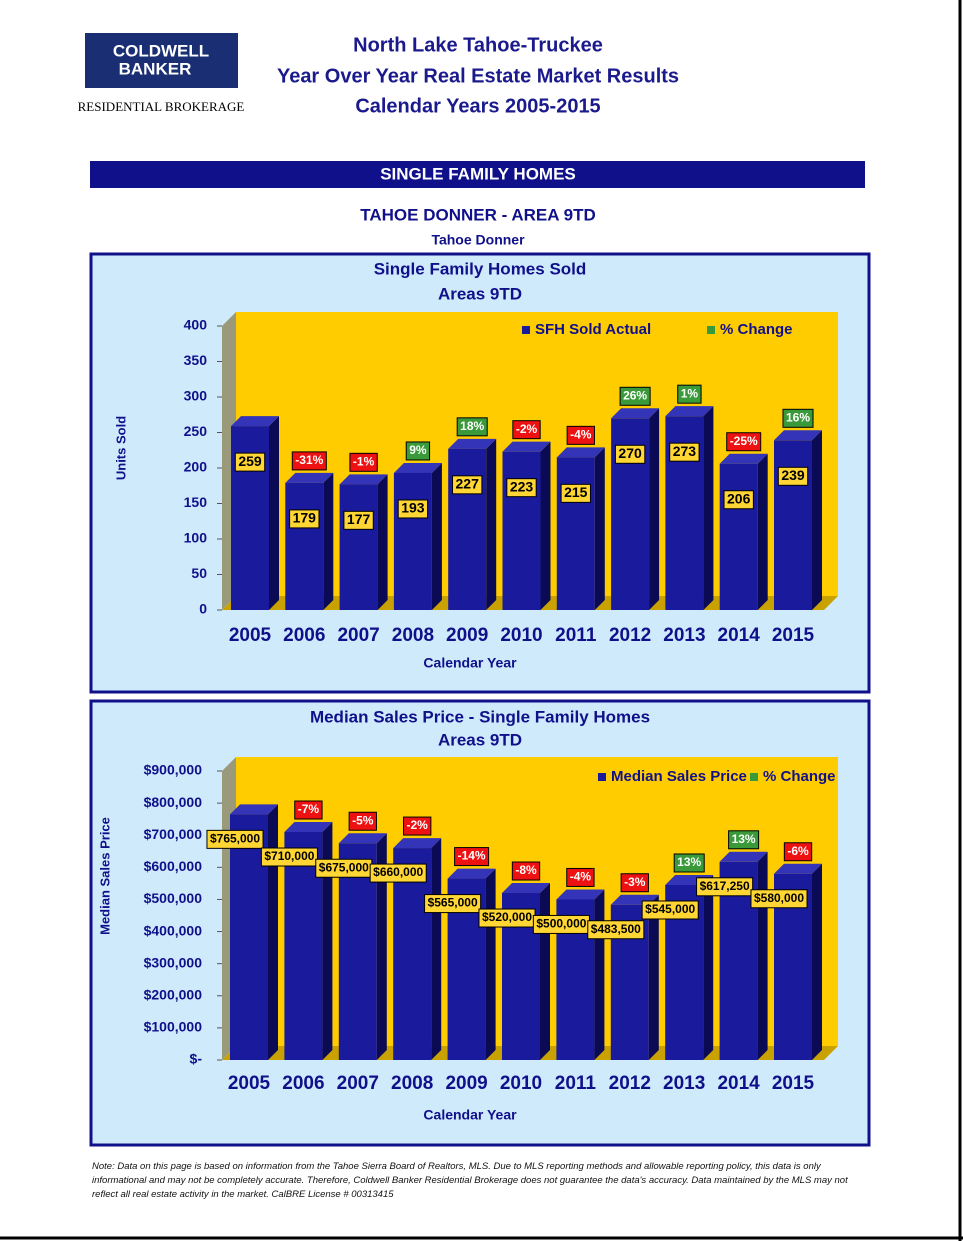 The width and height of the screenshot is (963, 1241). I want to click on data-label: 270, so click(630, 453).